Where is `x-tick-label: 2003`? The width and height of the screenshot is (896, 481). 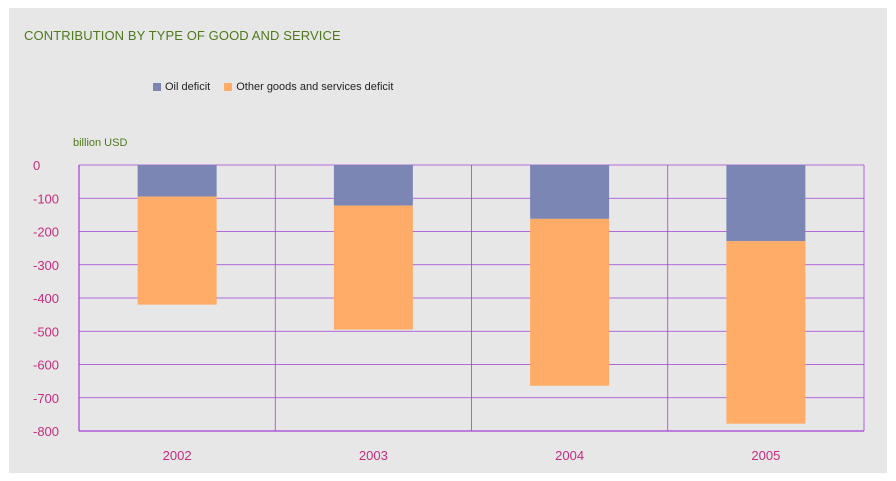 x-tick-label: 2003 is located at coordinates (373, 455).